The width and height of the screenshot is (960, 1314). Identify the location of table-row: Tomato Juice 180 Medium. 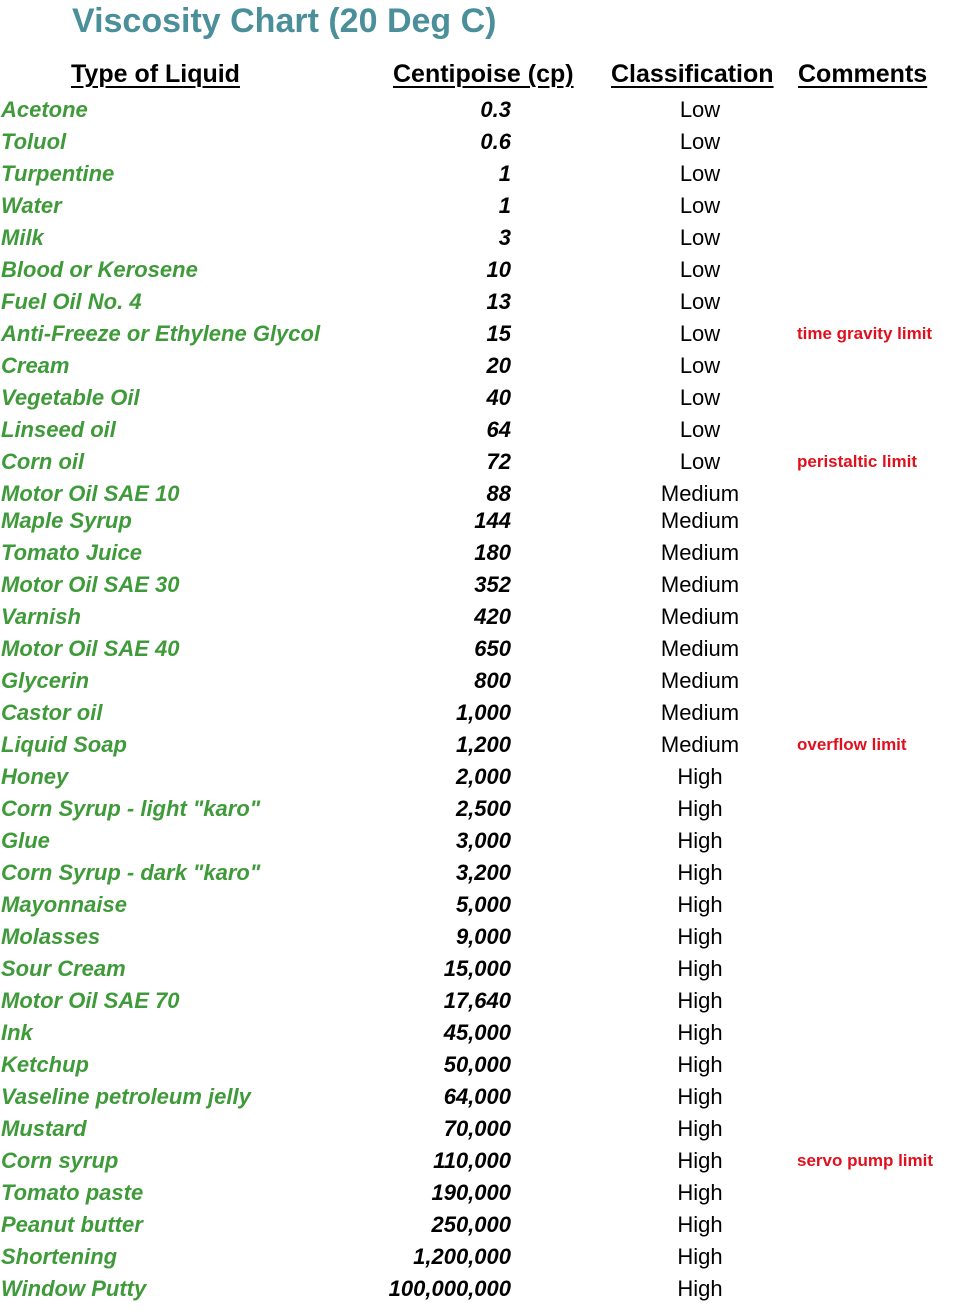
(480, 553).